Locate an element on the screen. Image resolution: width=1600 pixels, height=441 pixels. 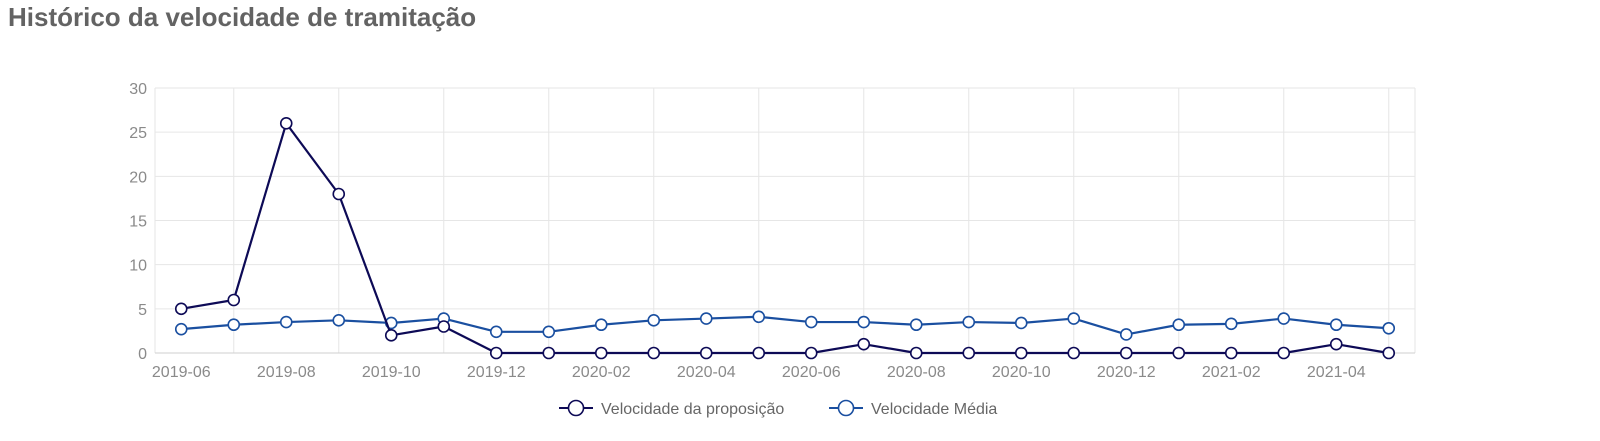
x-tick-label: 2019-12 is located at coordinates (496, 372).